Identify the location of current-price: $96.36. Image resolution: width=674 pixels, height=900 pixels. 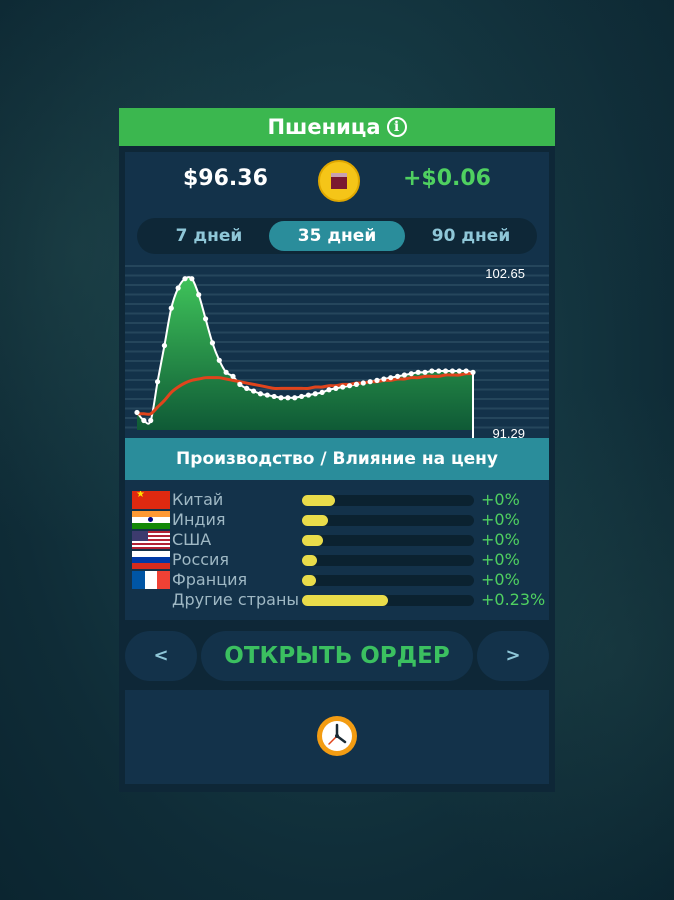
(225, 178).